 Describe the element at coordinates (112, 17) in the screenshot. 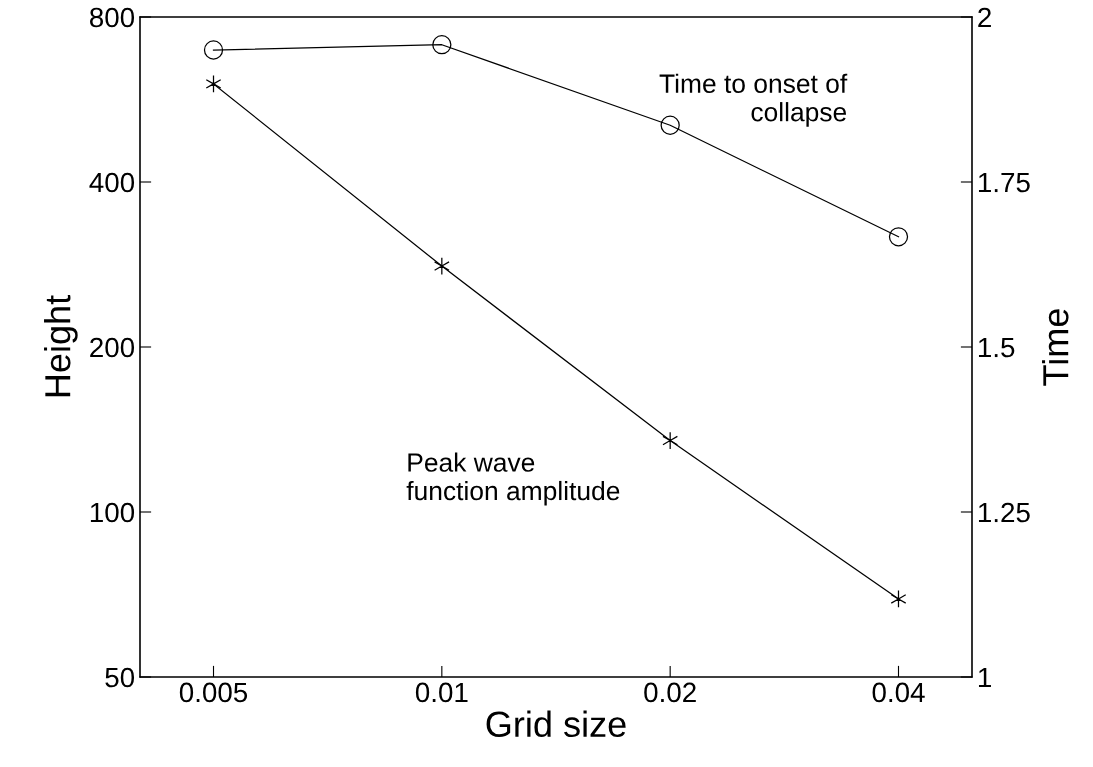

I see `y-tick-label: 800` at that location.